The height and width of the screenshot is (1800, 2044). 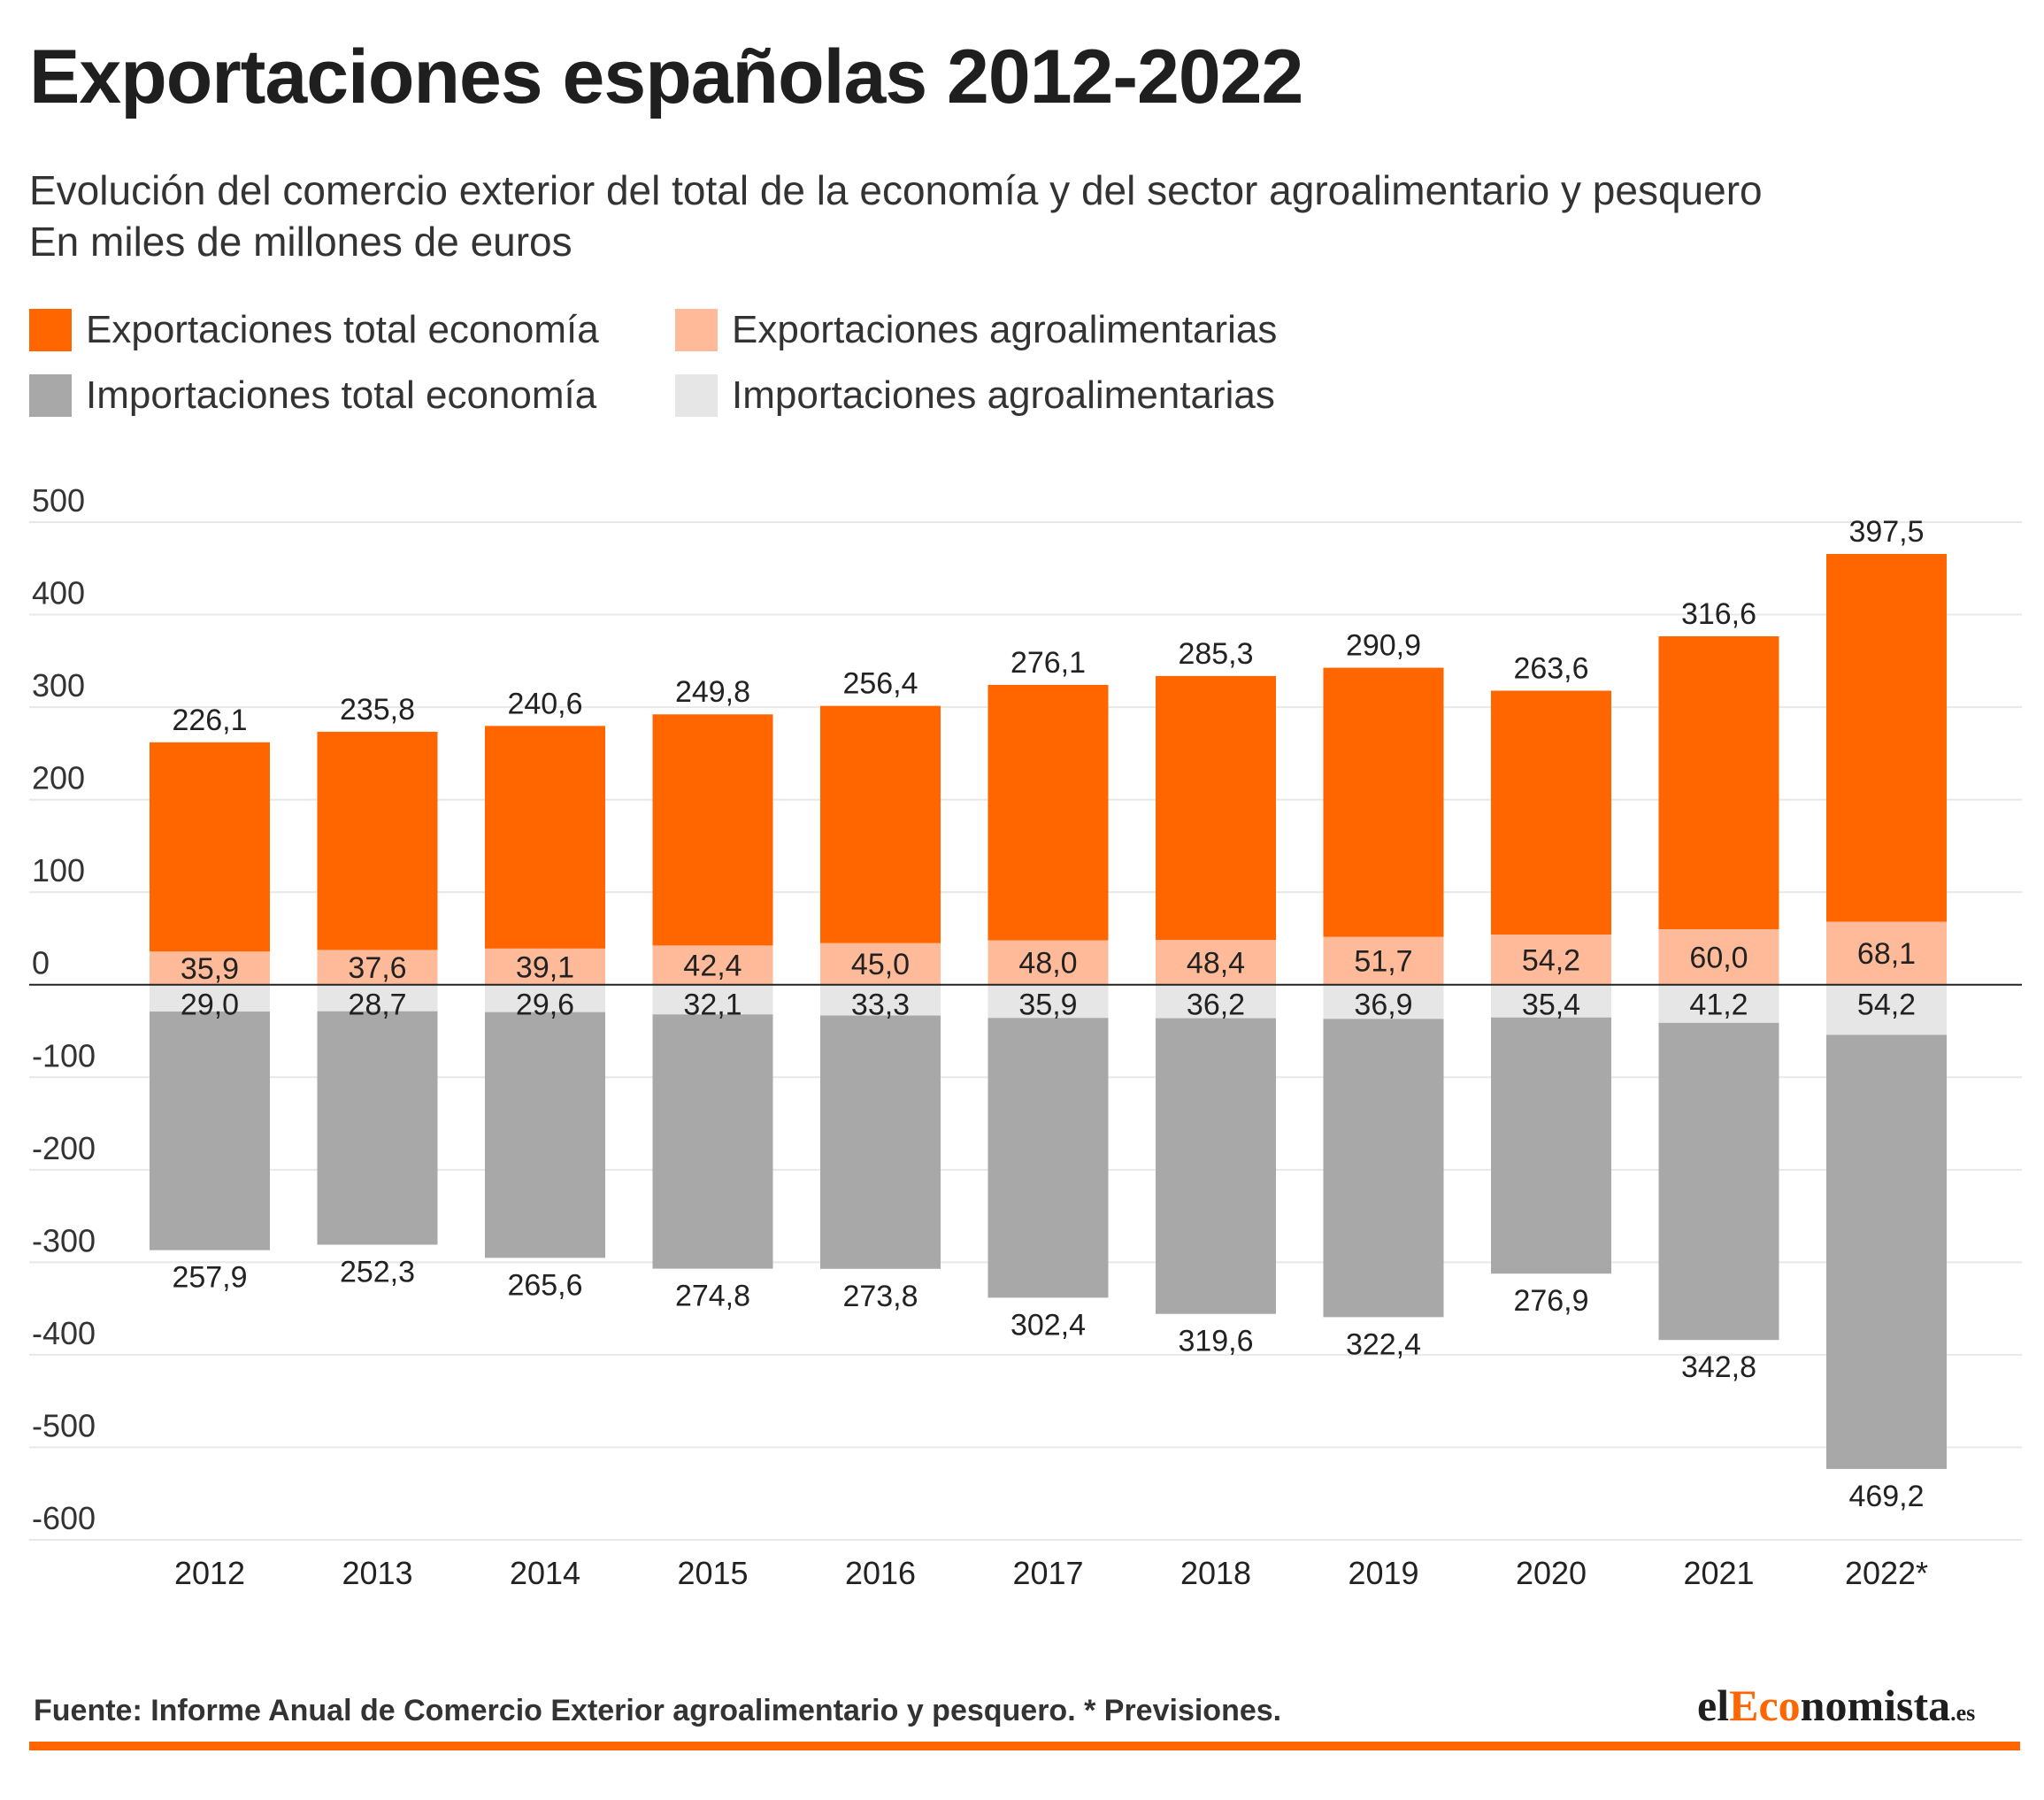 What do you see at coordinates (713, 1296) in the screenshot?
I see `data-label-imports-total: 274,8` at bounding box center [713, 1296].